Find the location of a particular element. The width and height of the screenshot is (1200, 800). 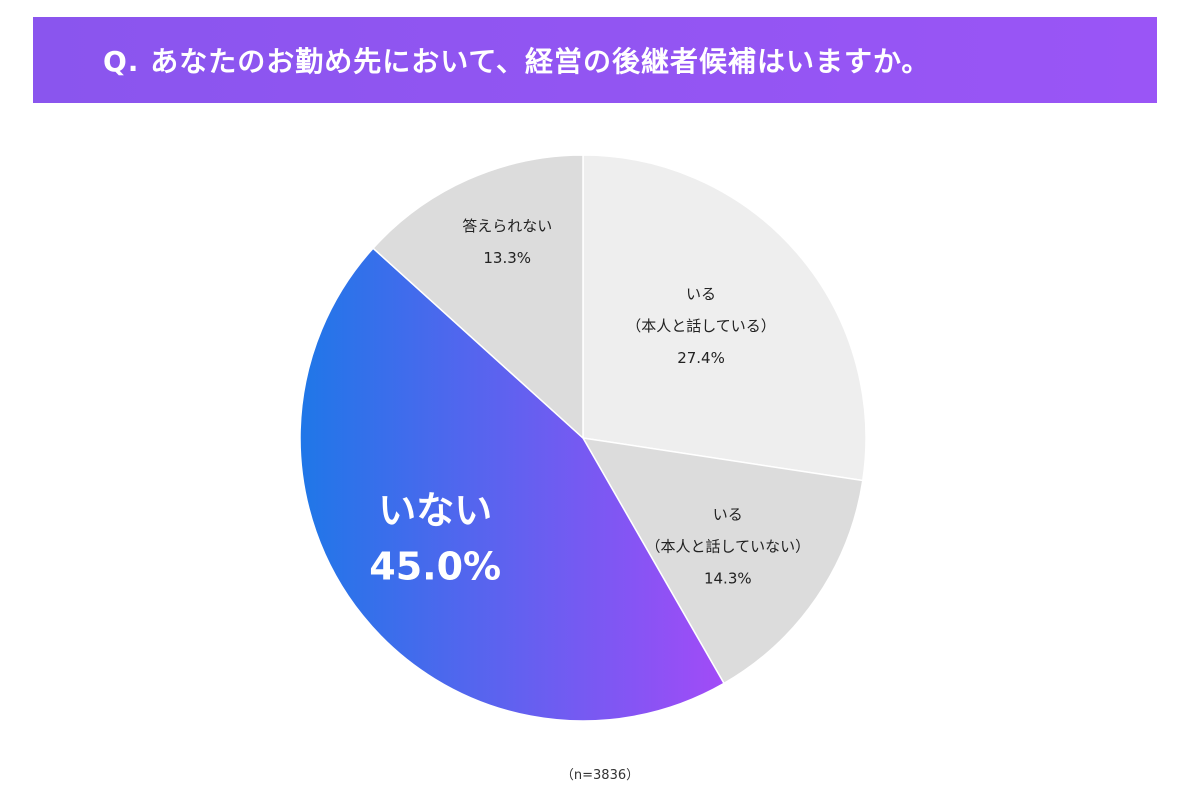

slice-label-1-line-0: いる is located at coordinates (728, 515).